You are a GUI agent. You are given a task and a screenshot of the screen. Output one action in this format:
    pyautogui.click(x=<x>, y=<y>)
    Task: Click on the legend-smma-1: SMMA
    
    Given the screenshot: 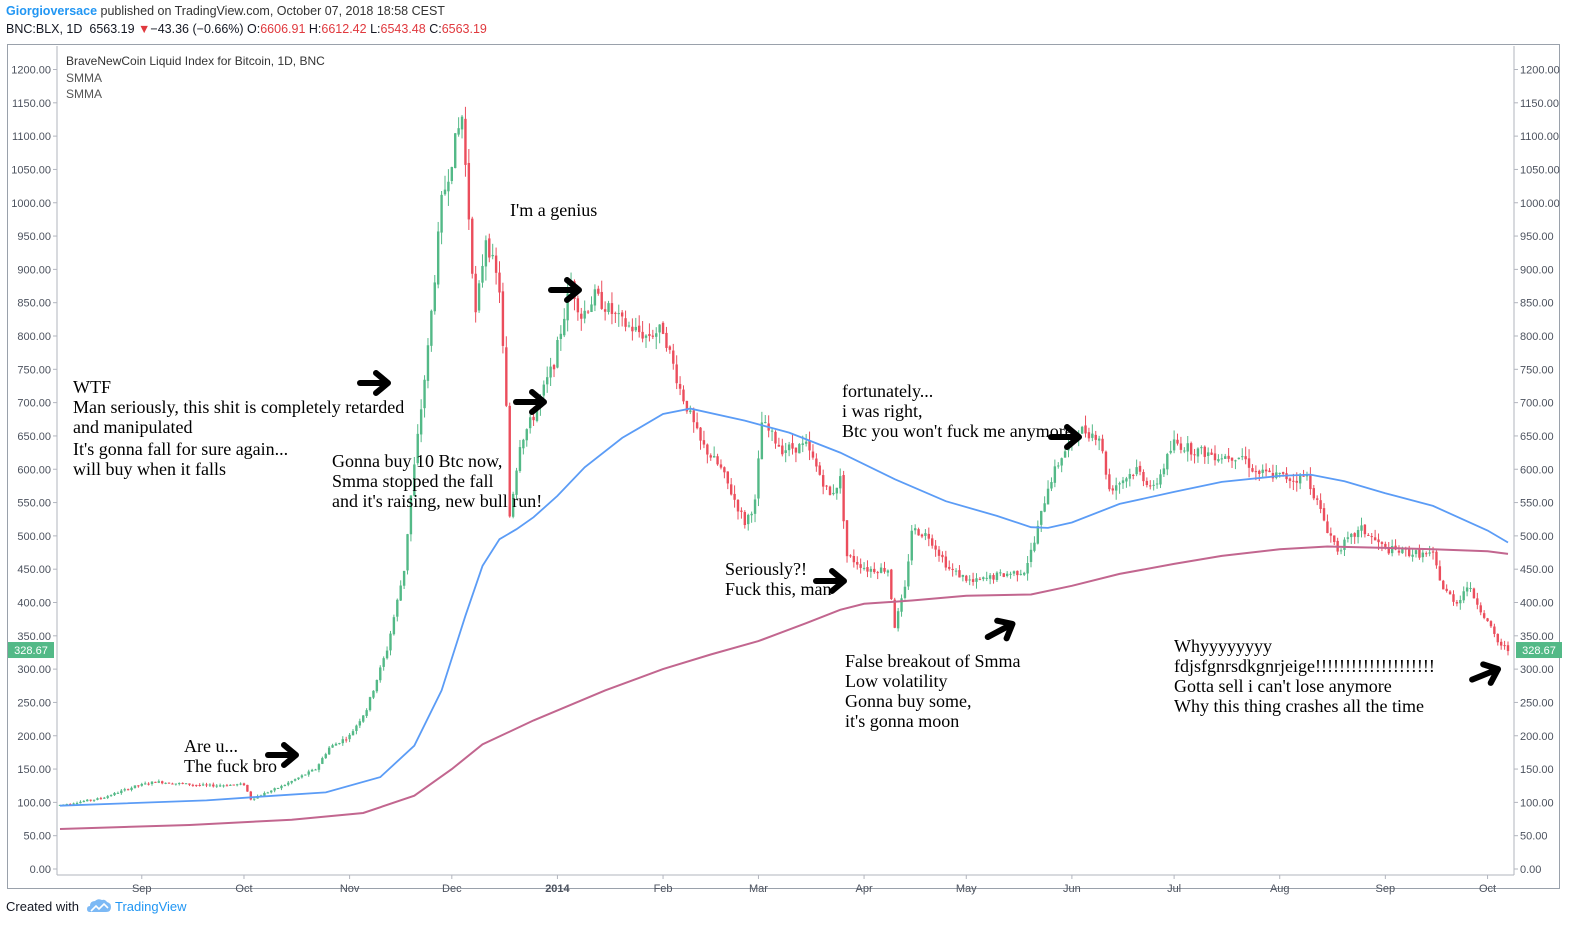 What is the action you would take?
    pyautogui.click(x=84, y=77)
    